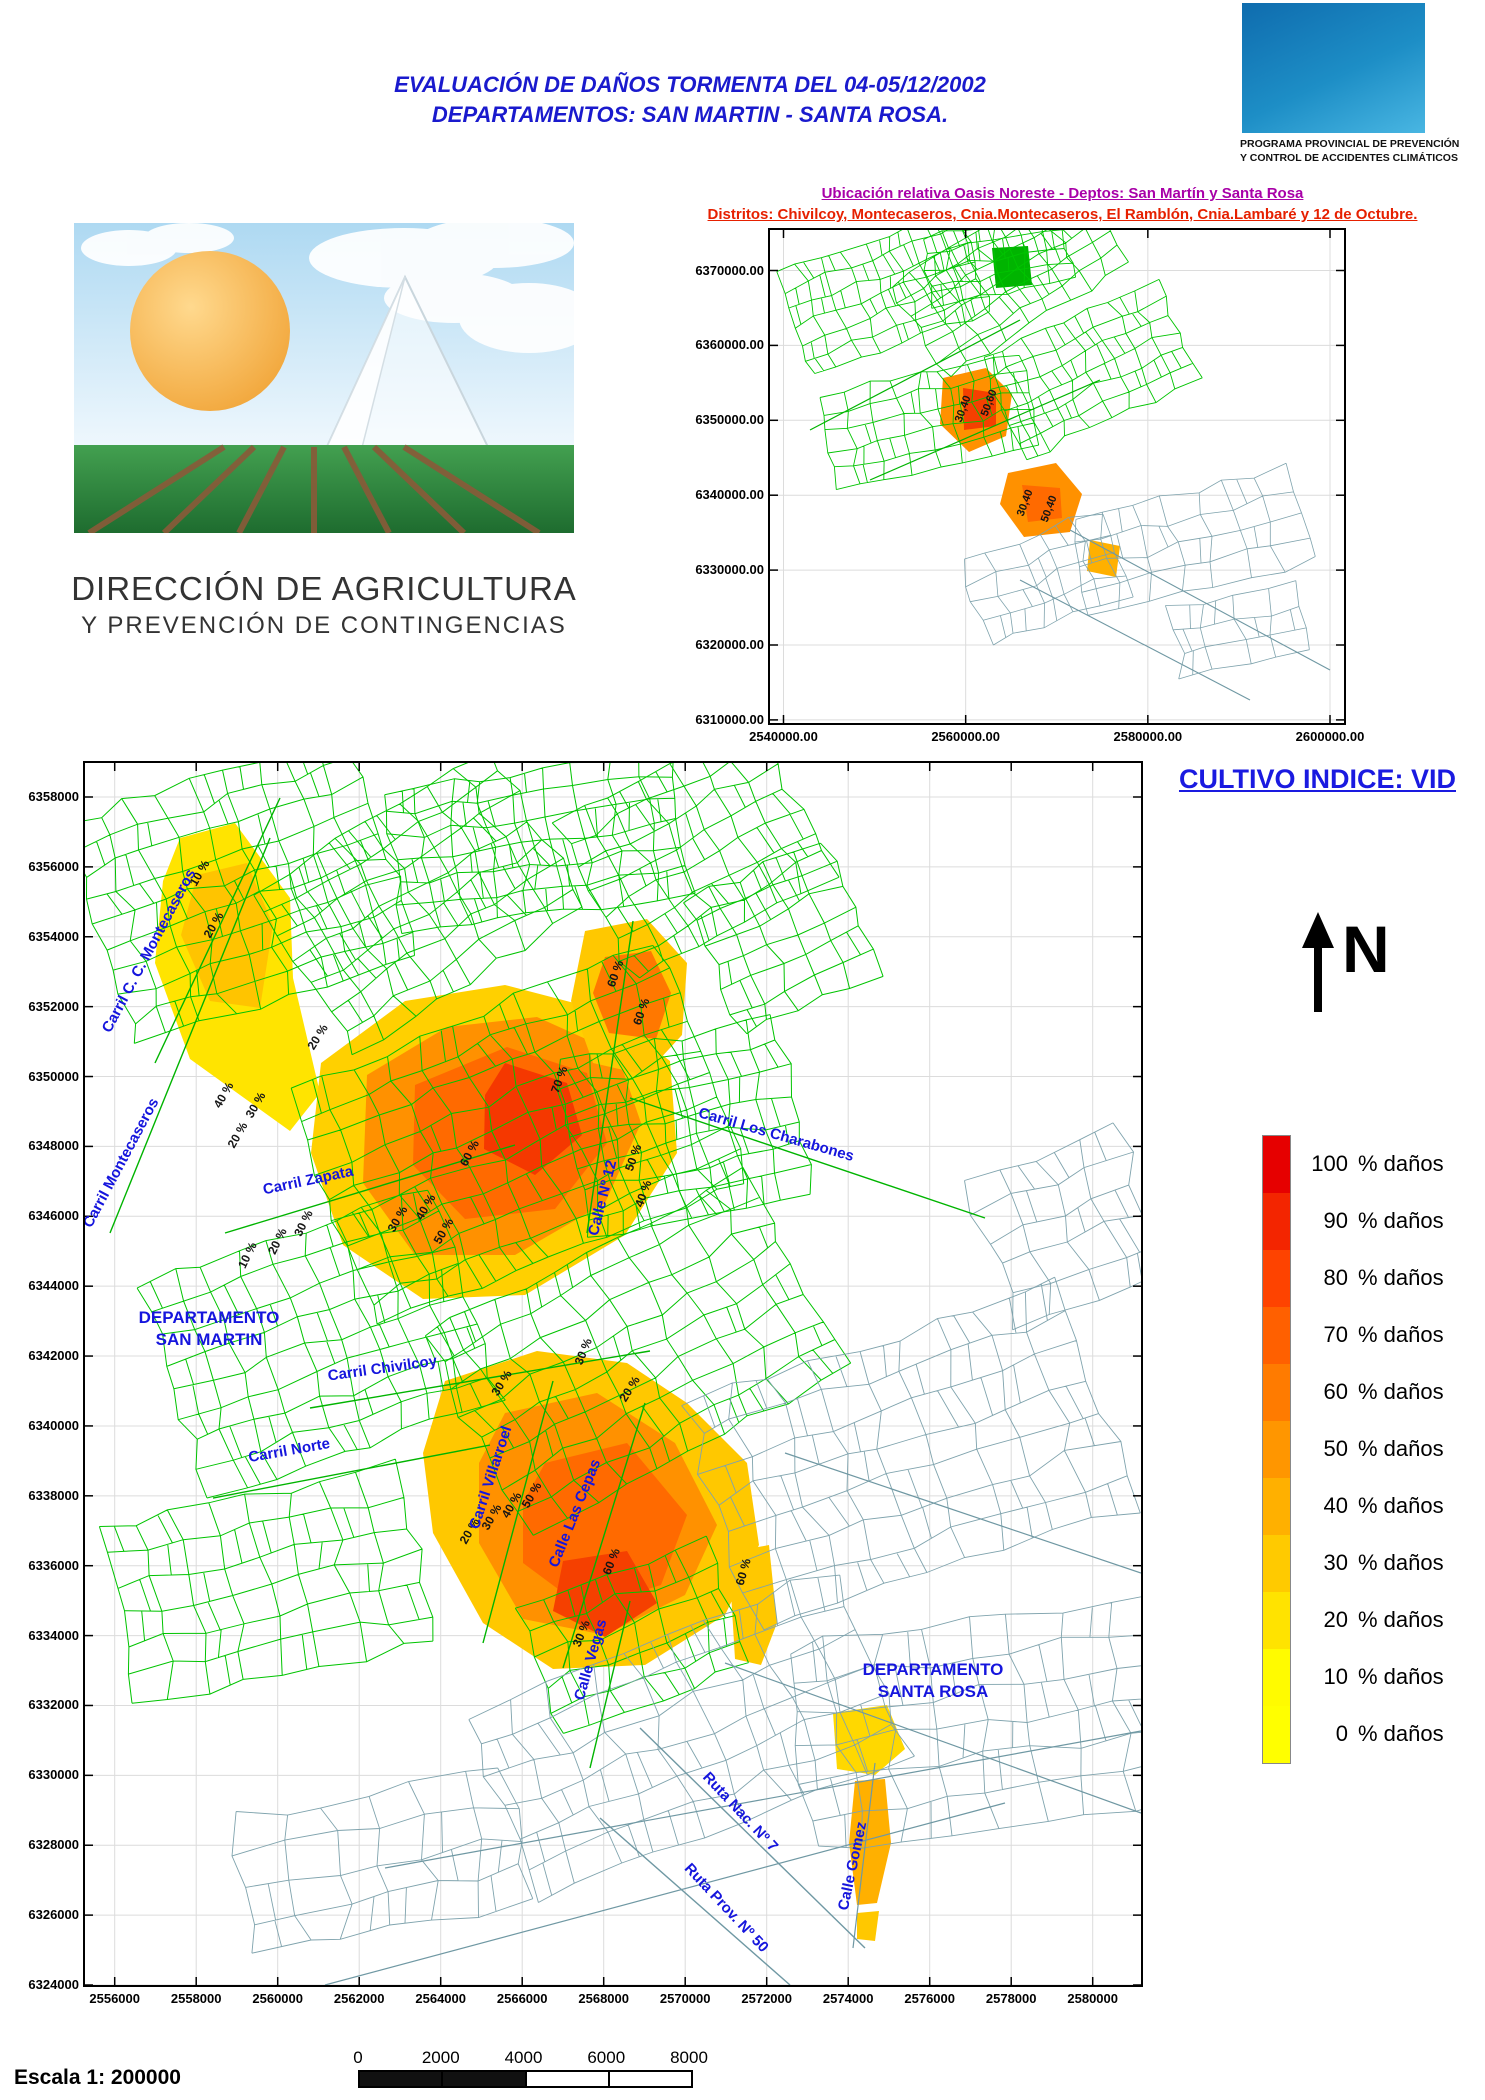 Image resolution: width=1485 pixels, height=2100 pixels. I want to click on legend-row: 30 % daños, so click(1373, 1562).